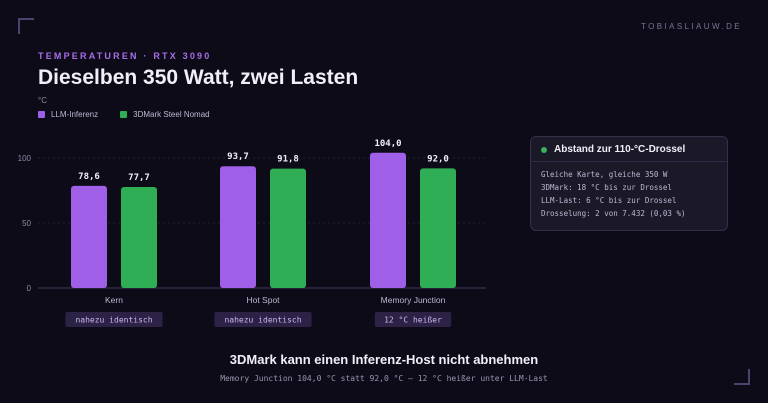 Image resolution: width=768 pixels, height=403 pixels. Describe the element at coordinates (544, 149) in the screenshot. I see `status-dot-icon` at that location.